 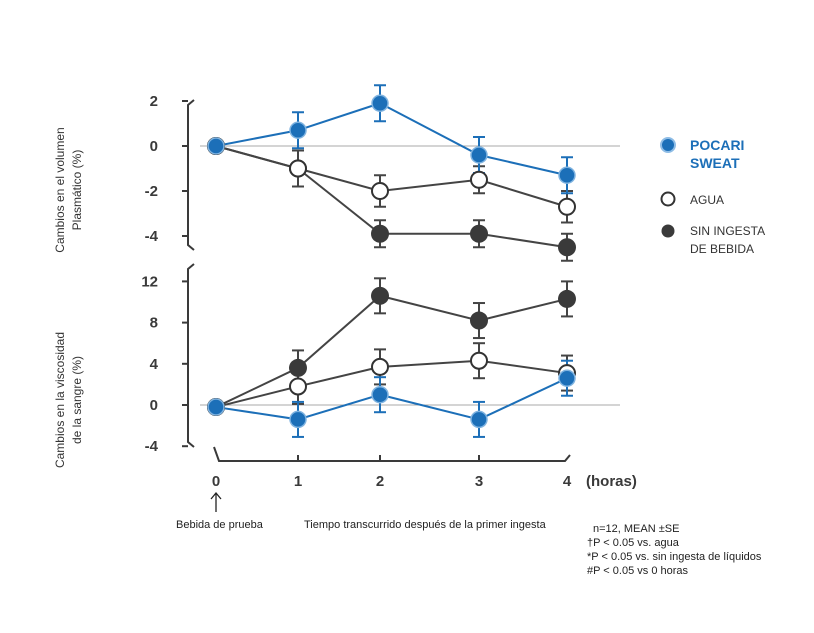 I want to click on y-tick-label: 2, so click(x=154, y=101).